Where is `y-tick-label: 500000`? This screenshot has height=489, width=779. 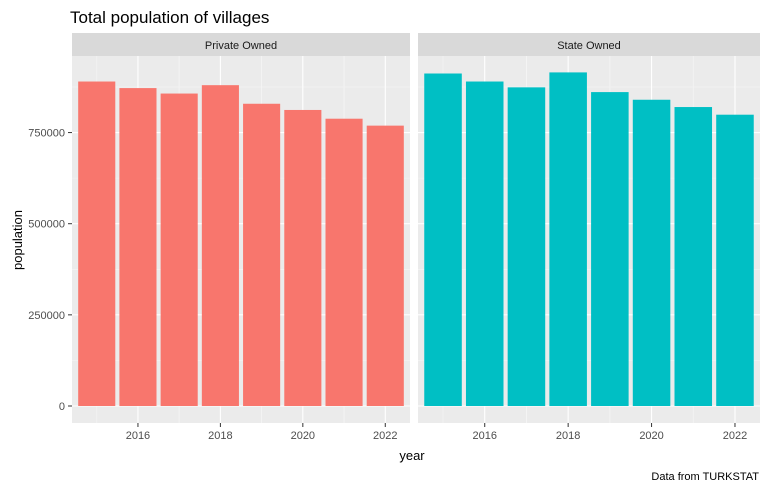 y-tick-label: 500000 is located at coordinates (46, 225).